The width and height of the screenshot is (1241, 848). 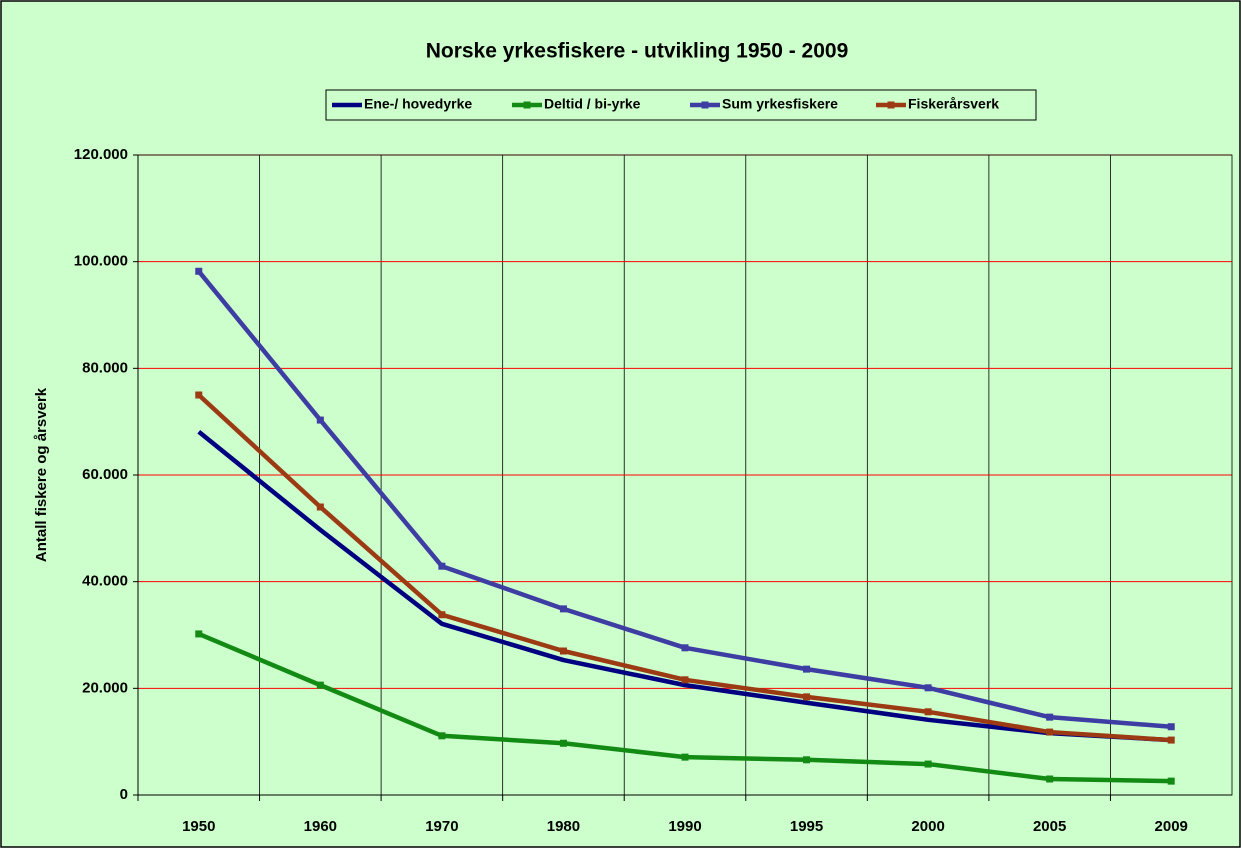 I want to click on y-axis-label: Antall fiskere og årsverk, so click(x=41, y=474).